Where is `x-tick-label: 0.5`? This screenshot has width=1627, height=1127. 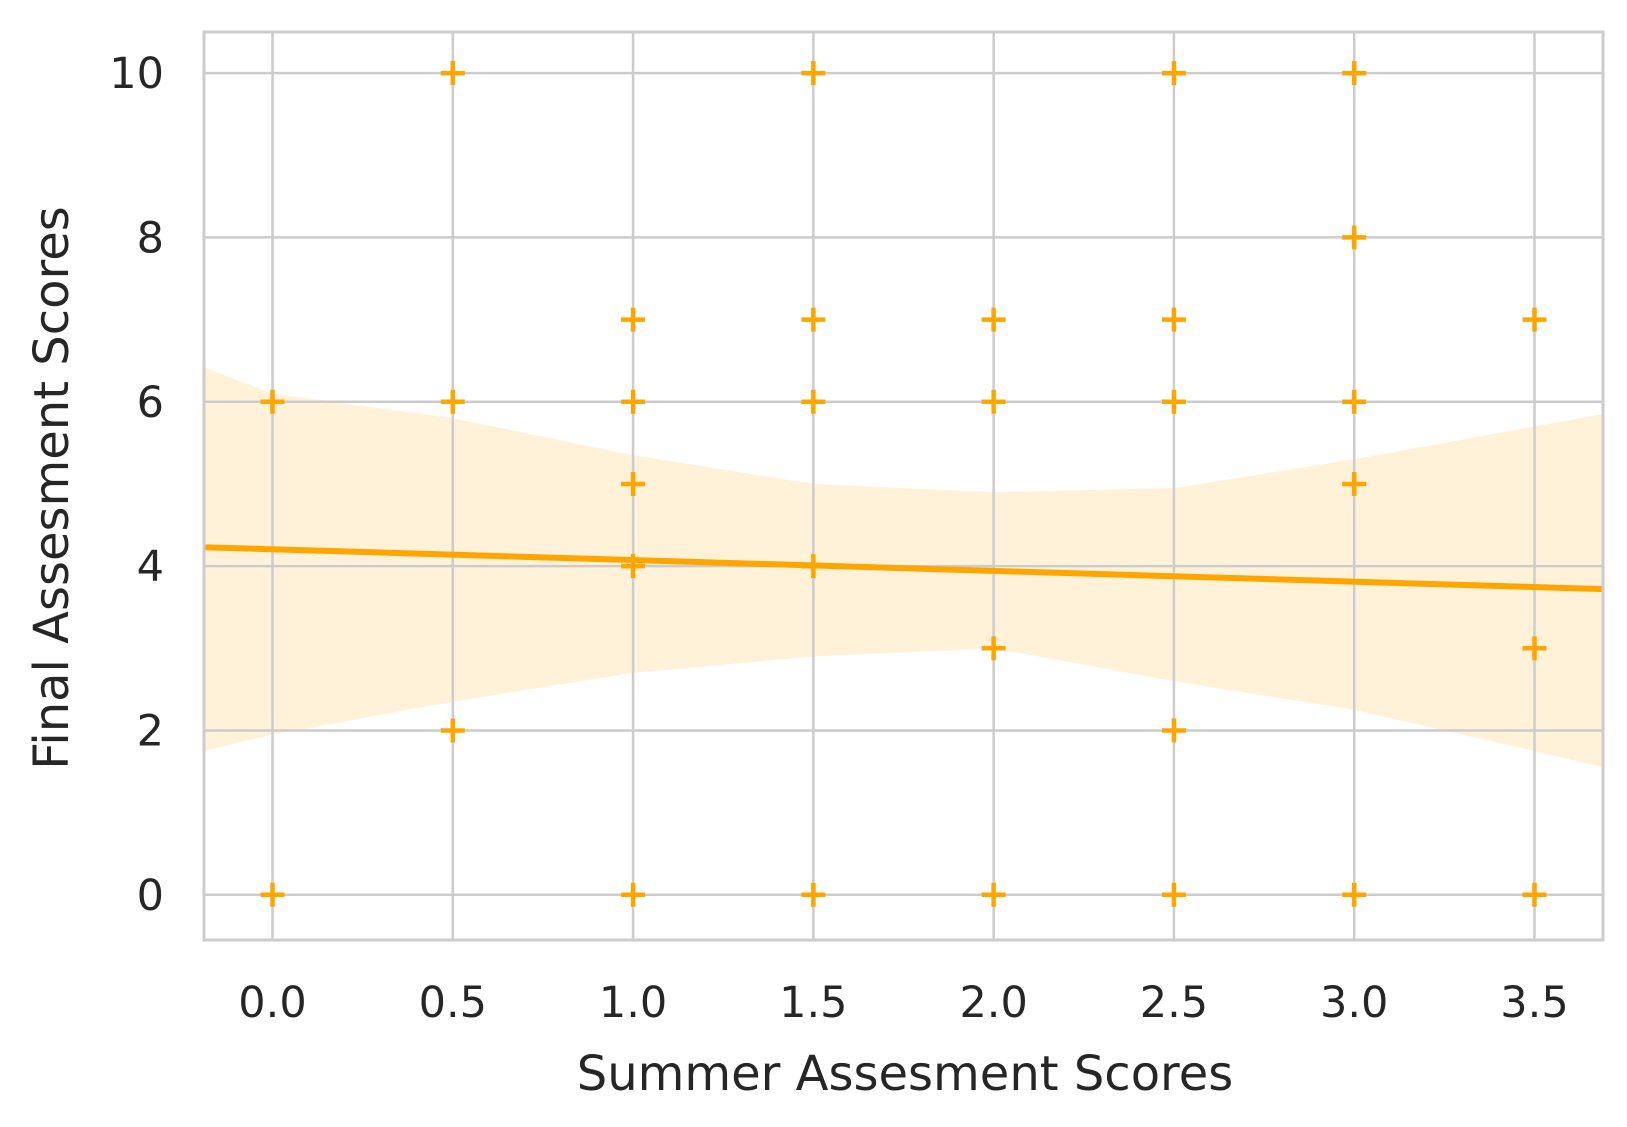
x-tick-label: 0.5 is located at coordinates (453, 1003).